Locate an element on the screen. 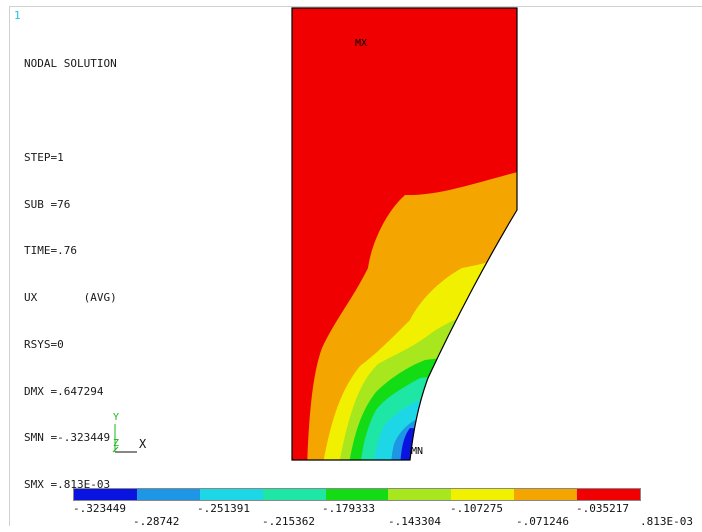 The image size is (702, 532). info-title: NODAL SOLUTION is located at coordinates (70, 64).